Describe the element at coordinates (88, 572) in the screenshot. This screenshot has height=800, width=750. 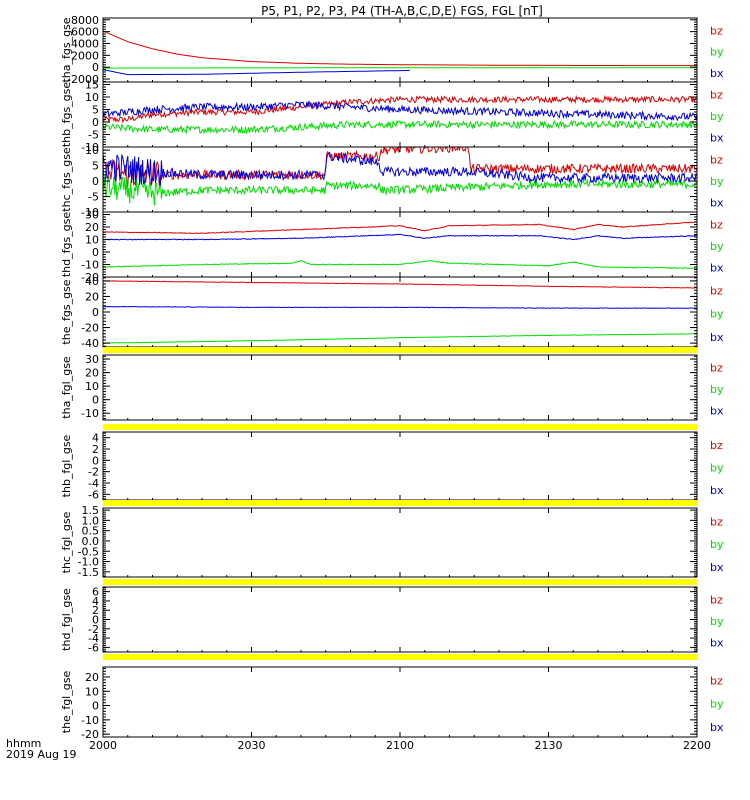
I see `y-tick-label: -1.5` at that location.